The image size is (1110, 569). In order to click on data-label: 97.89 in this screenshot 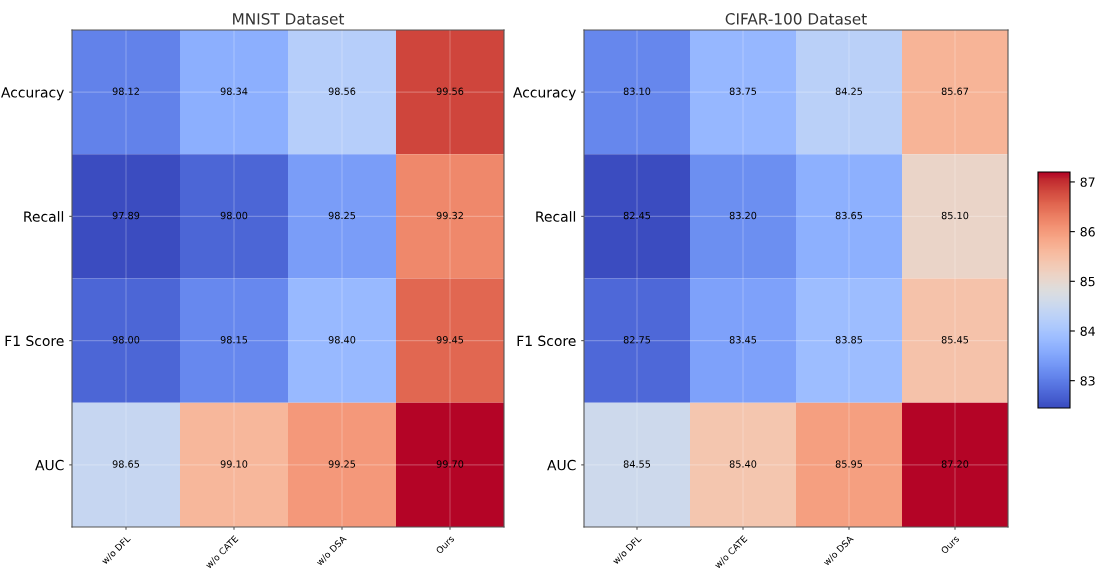, I will do `click(126, 215)`.